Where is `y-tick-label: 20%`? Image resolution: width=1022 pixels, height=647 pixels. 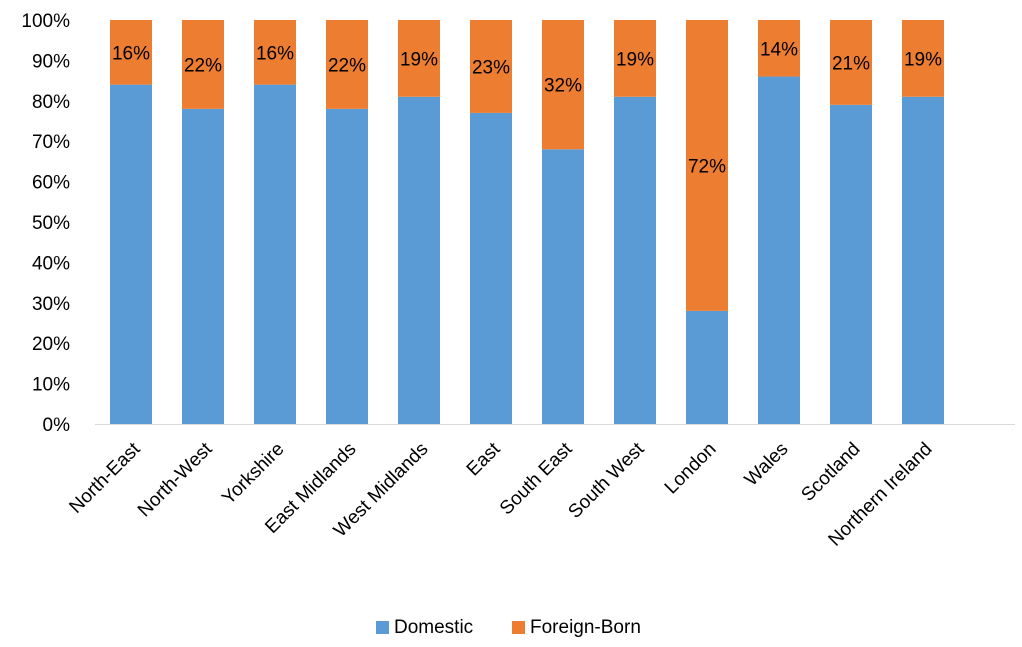
y-tick-label: 20% is located at coordinates (51, 344).